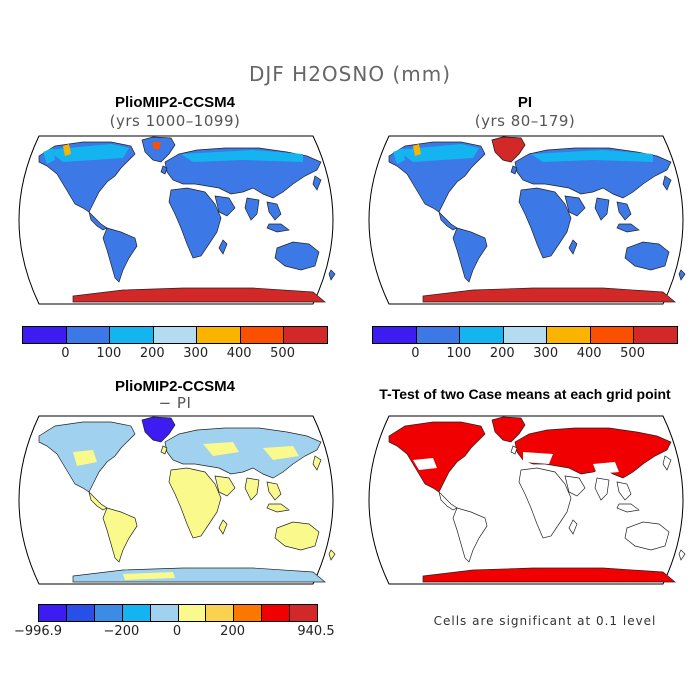  I want to click on colorbar-pi-tick-label: 0, so click(415, 353).